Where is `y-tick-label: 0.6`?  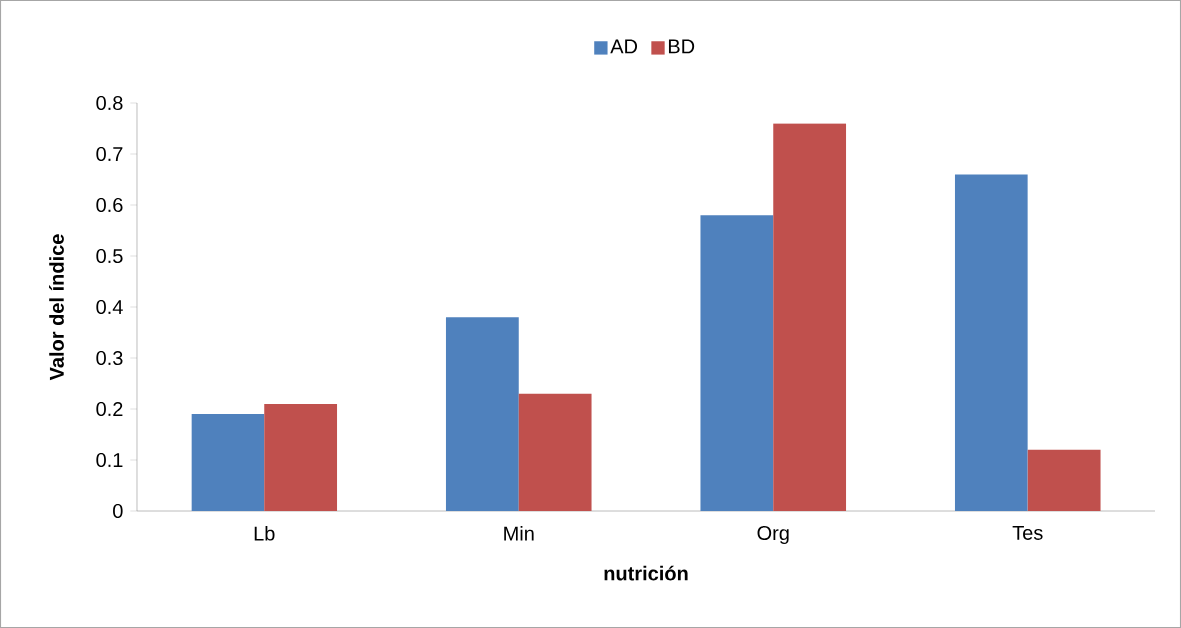
y-tick-label: 0.6 is located at coordinates (109, 205).